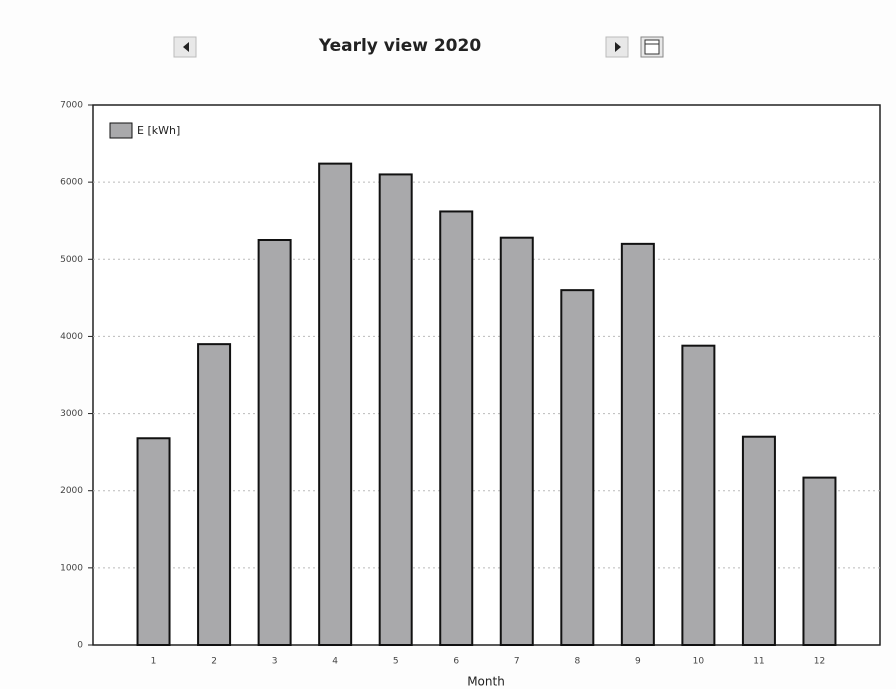  Describe the element at coordinates (71, 260) in the screenshot. I see `y-tick-label: 5000` at that location.